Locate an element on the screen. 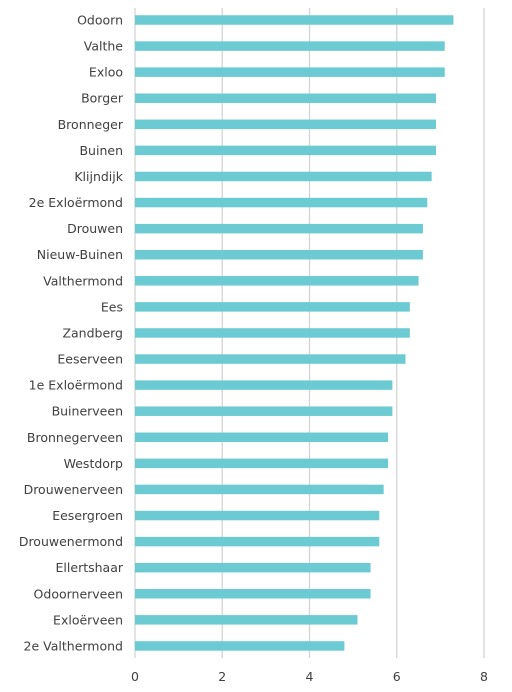 The image size is (512, 692). x-tick-label: 0 is located at coordinates (135, 676).